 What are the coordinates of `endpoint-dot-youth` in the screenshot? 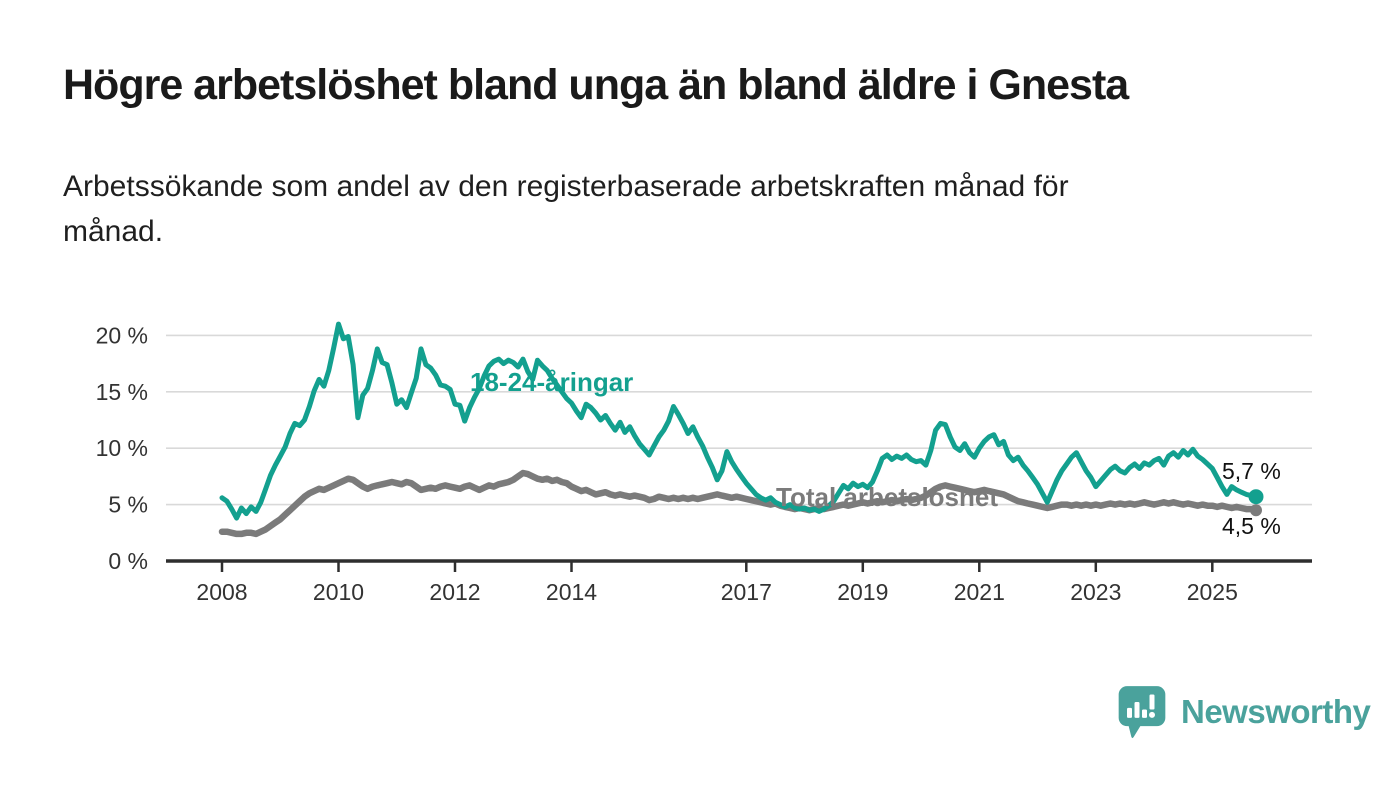 It's located at (1256, 497).